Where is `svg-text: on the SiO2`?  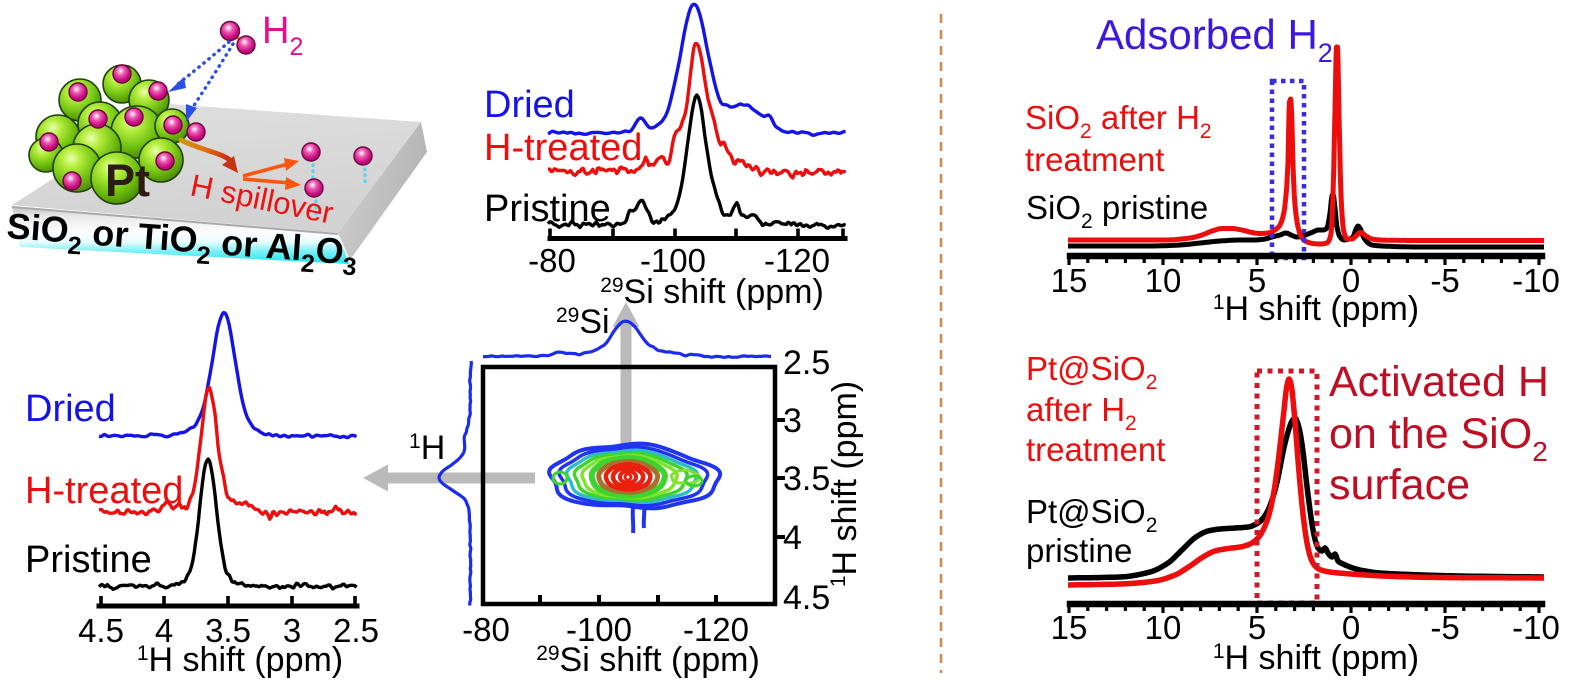
svg-text: on the SiO2 is located at coordinates (1438, 438).